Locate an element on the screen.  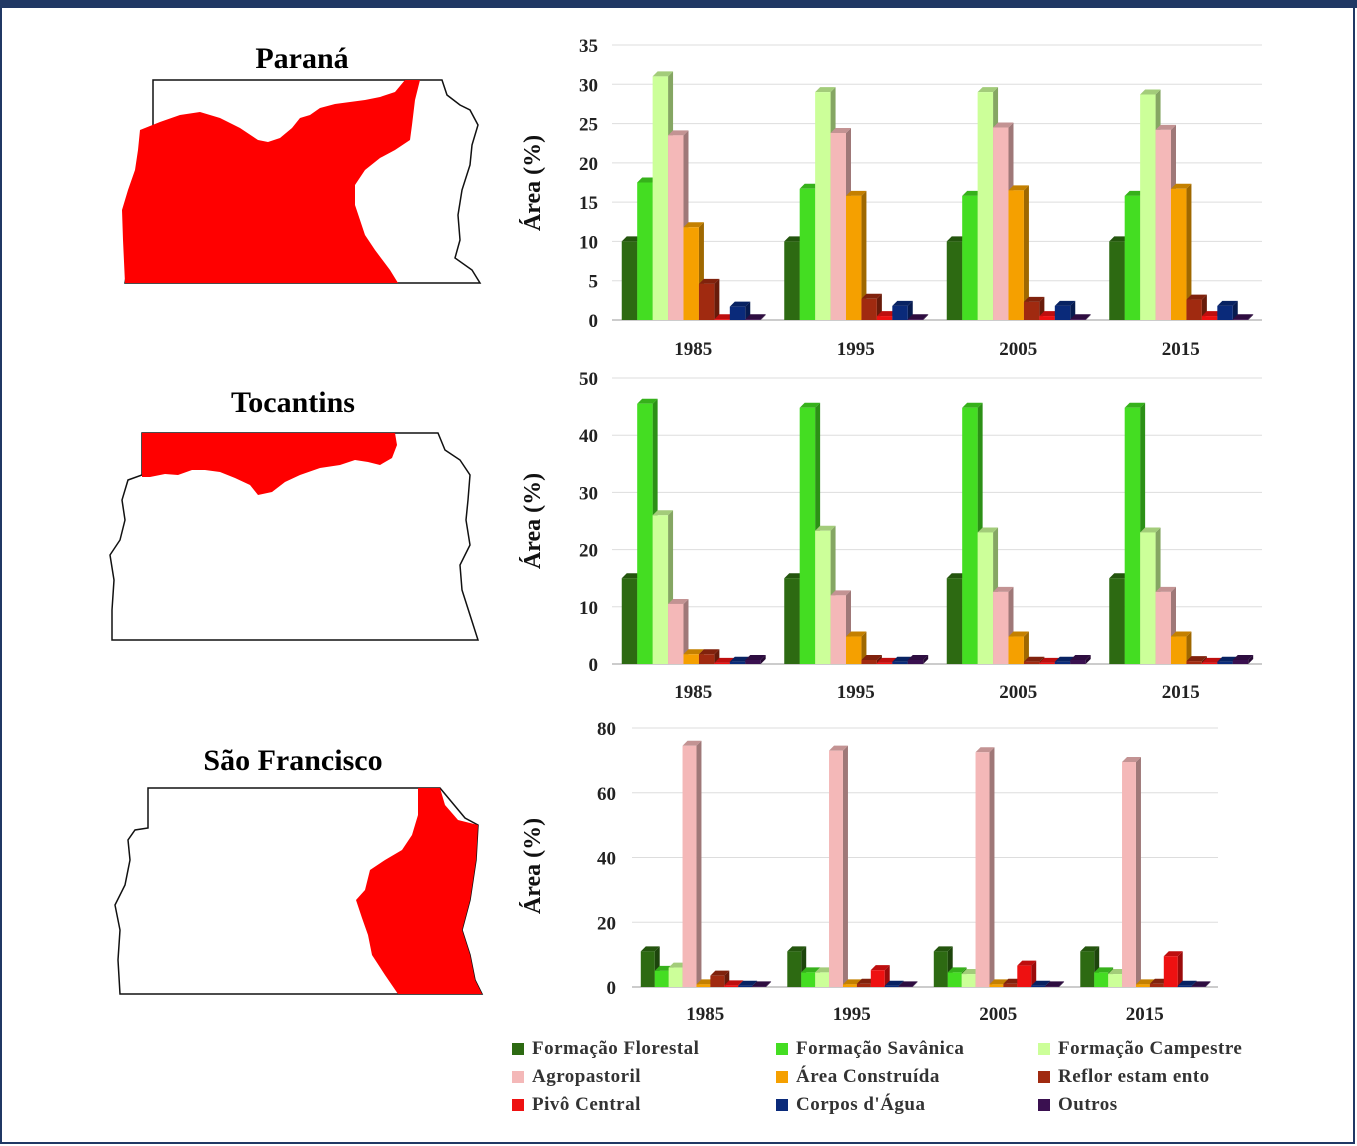
x-tick-label: 2005 is located at coordinates (998, 1014).